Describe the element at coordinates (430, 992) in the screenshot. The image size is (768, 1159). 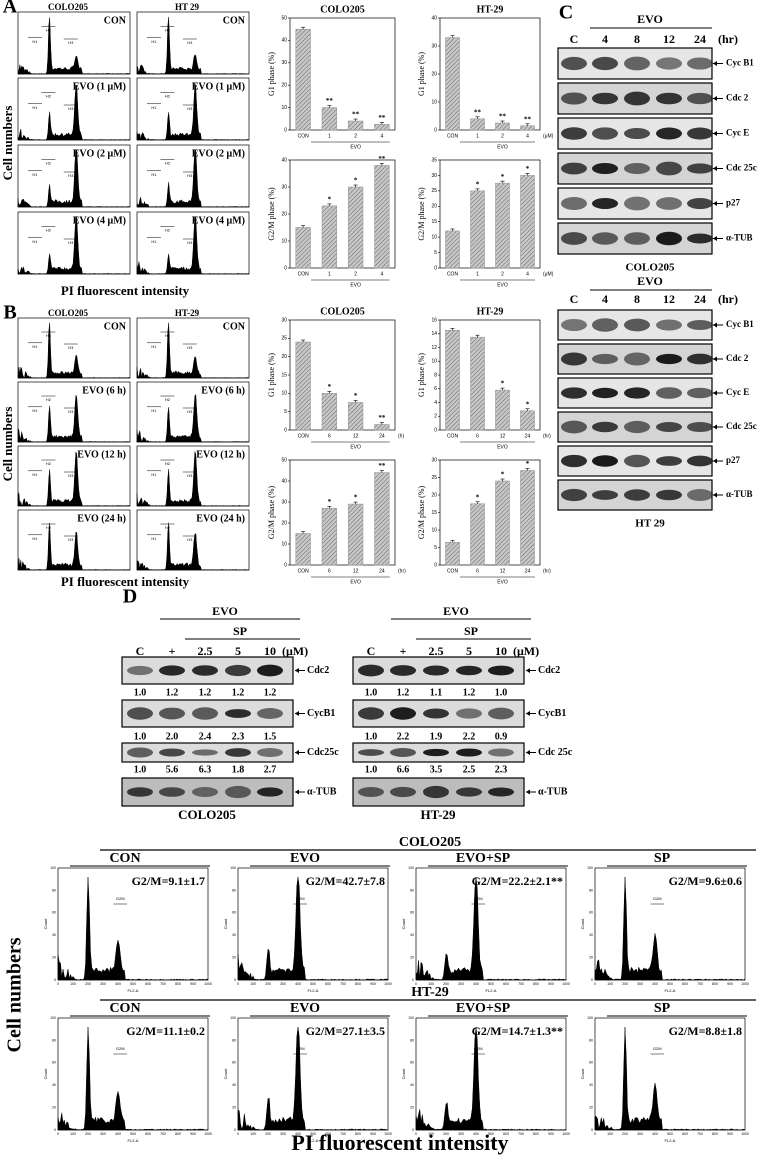
I see `cell-line-label: HT-29` at that location.